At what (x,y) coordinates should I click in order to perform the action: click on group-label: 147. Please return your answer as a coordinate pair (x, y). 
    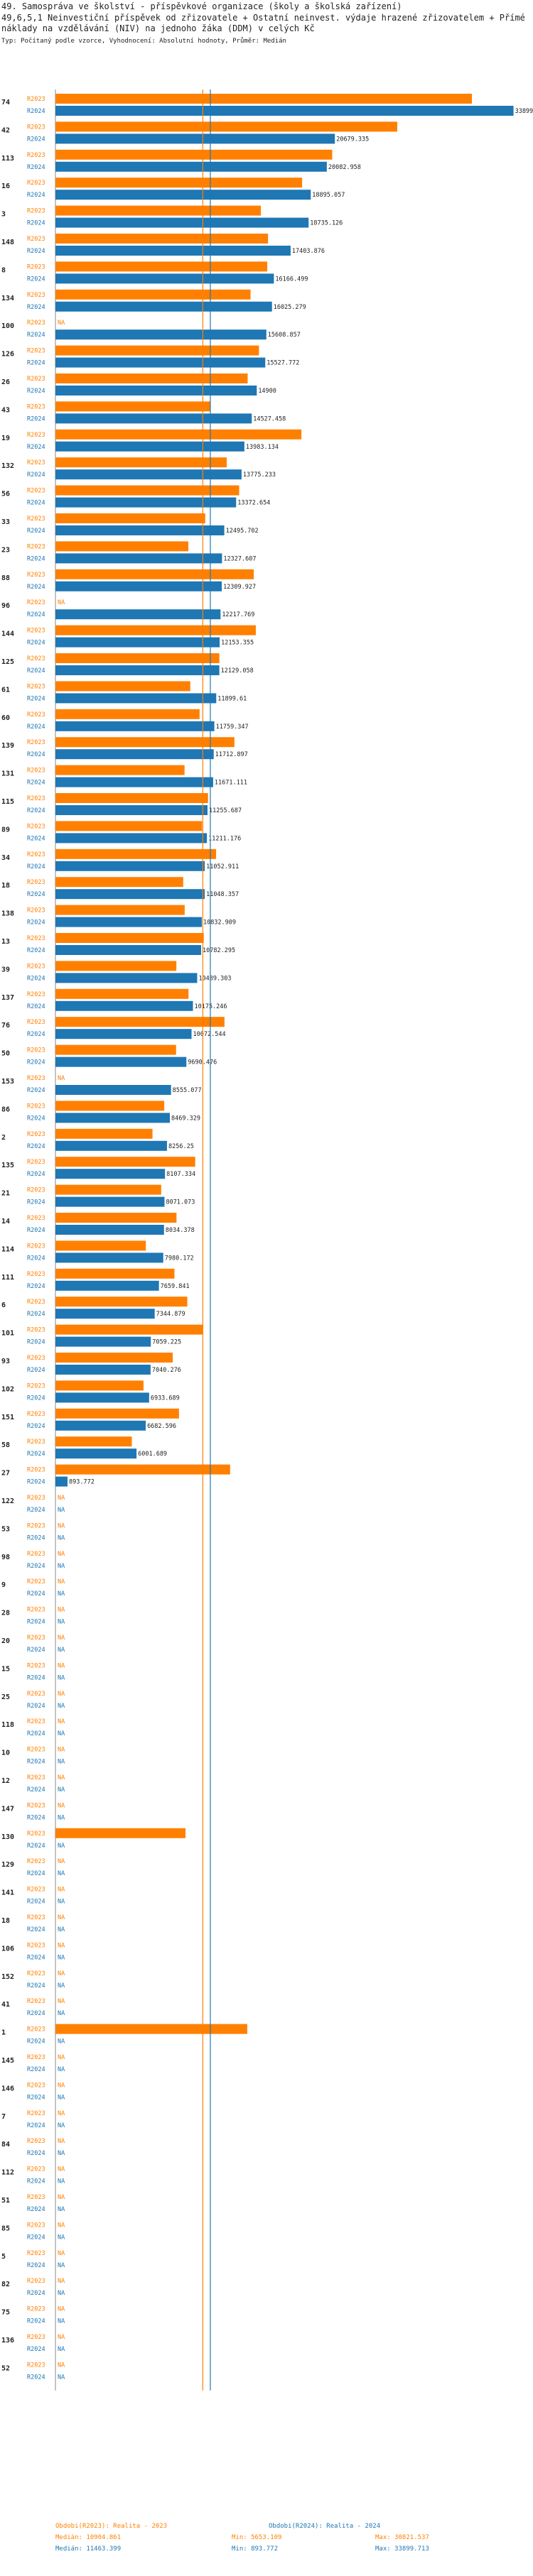
    Looking at the image, I should click on (7, 1809).